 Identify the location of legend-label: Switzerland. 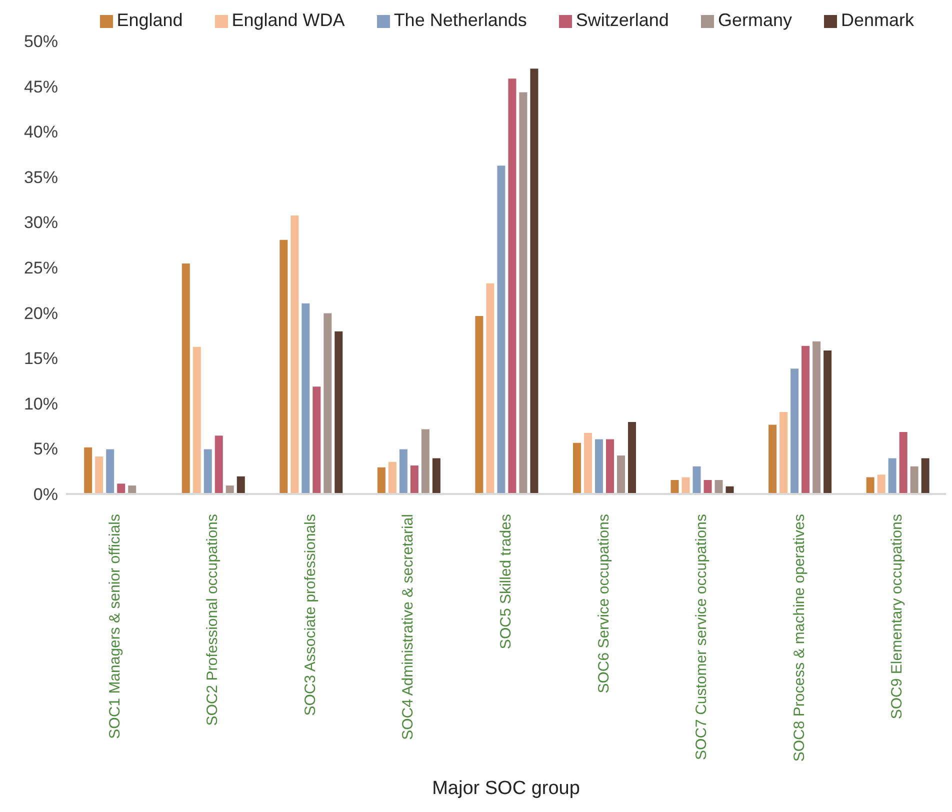
(622, 20).